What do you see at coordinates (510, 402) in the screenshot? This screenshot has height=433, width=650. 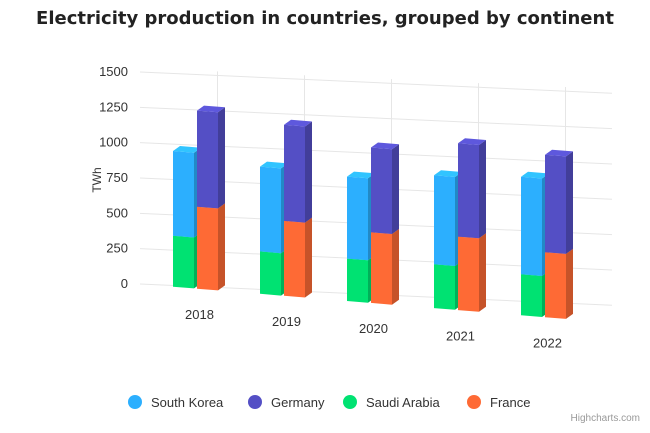 I see `legend-label: France` at bounding box center [510, 402].